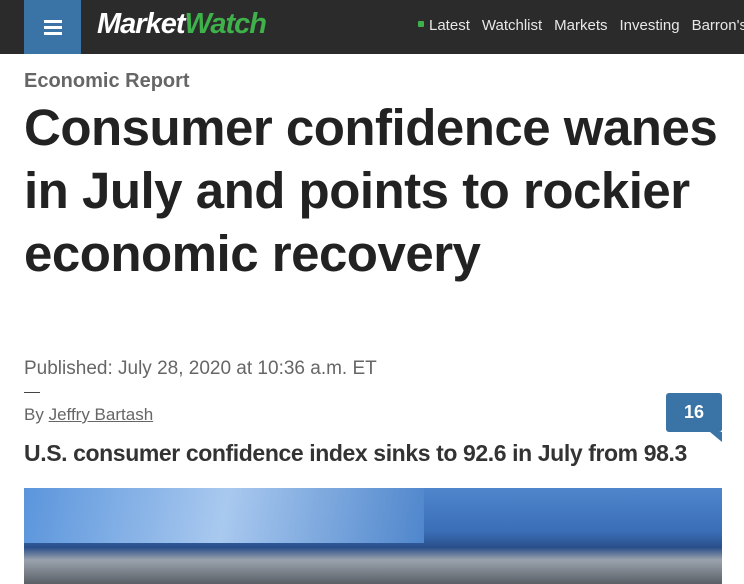  I want to click on nav-label: Latest, so click(449, 25).